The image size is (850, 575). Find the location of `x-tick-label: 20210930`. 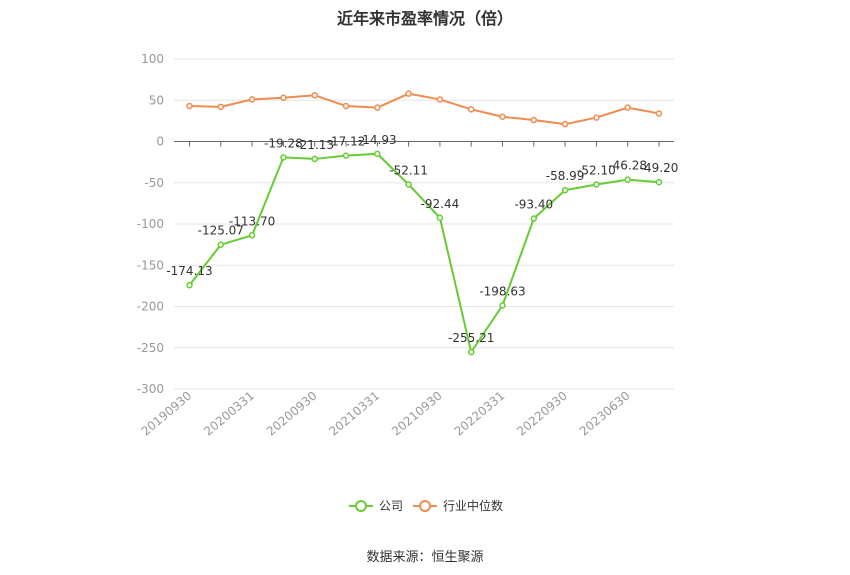

x-tick-label: 20210930 is located at coordinates (417, 414).